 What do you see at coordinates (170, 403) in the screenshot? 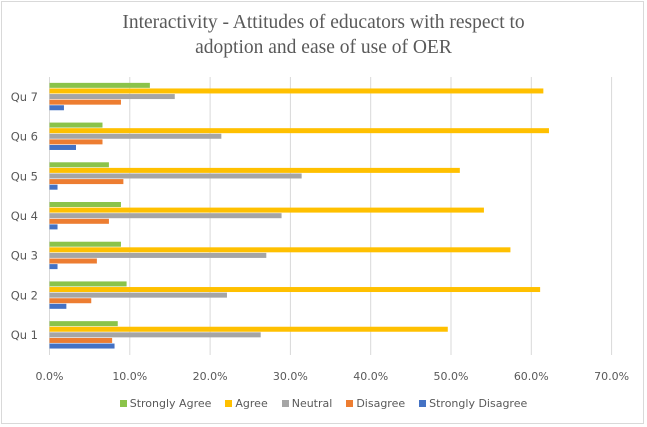
I see `legend-label: Strongly Agree` at bounding box center [170, 403].